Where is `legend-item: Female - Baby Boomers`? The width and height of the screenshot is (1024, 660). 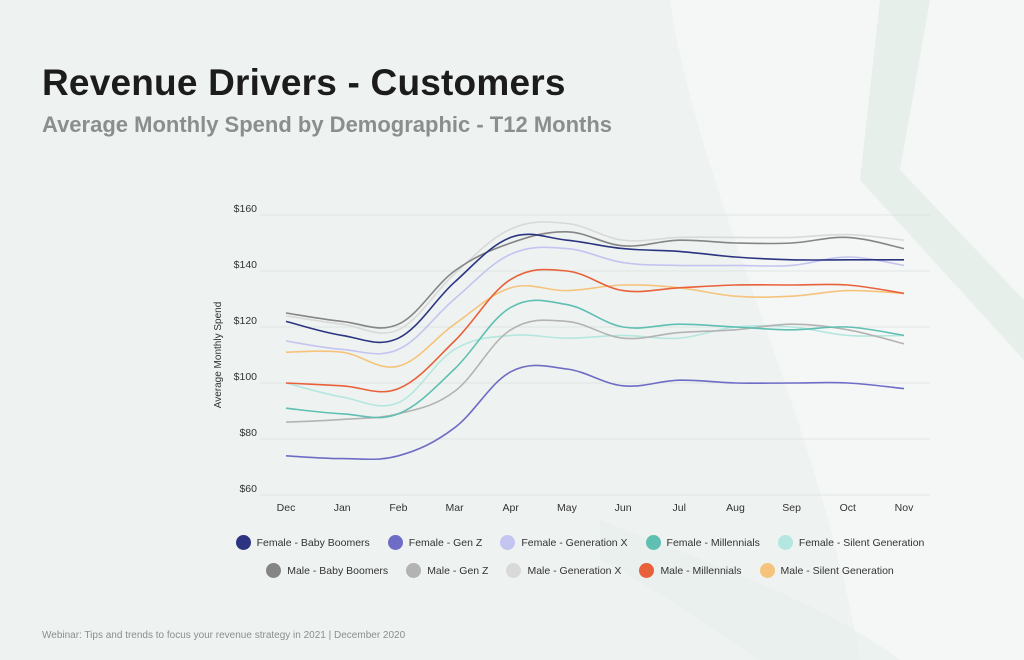
legend-item: Female - Baby Boomers is located at coordinates (302, 542).